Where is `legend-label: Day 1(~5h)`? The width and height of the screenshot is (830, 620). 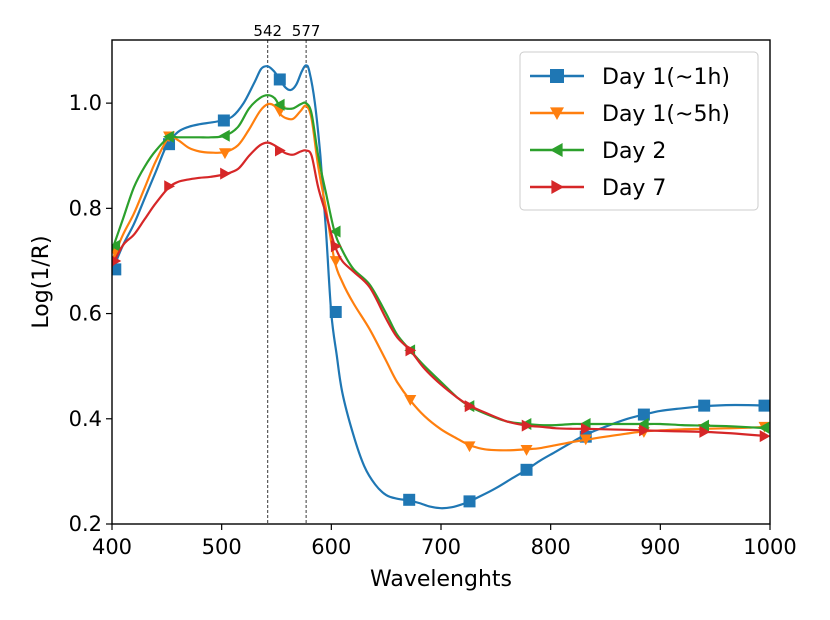
legend-label: Day 1(~5h) is located at coordinates (666, 114).